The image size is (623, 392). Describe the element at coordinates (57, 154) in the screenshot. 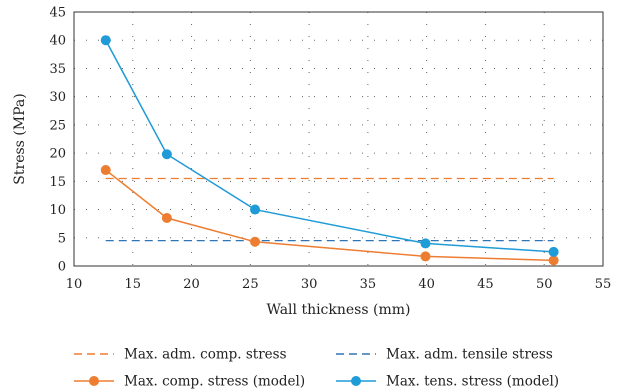

I see `y-tick-label: 20` at that location.